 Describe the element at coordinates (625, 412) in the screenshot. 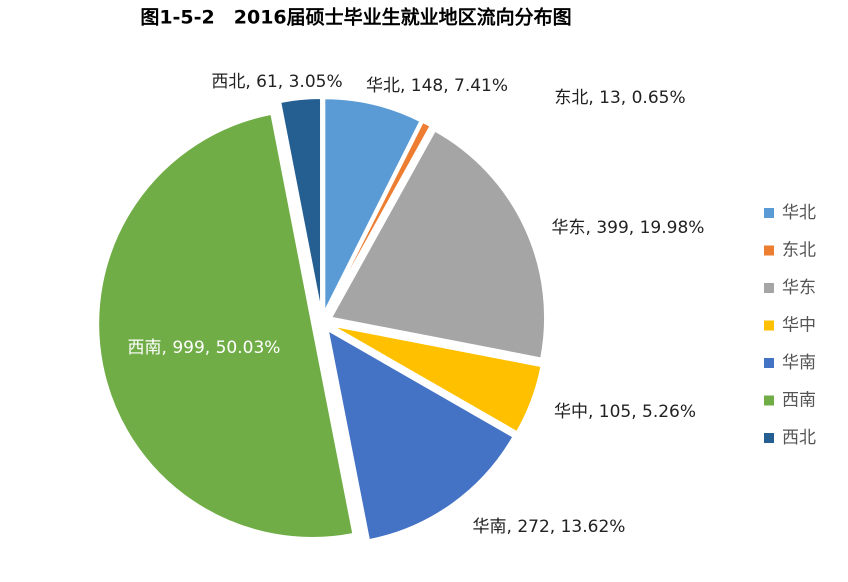

I see `data-label: 华中, 105, 5.26%` at that location.